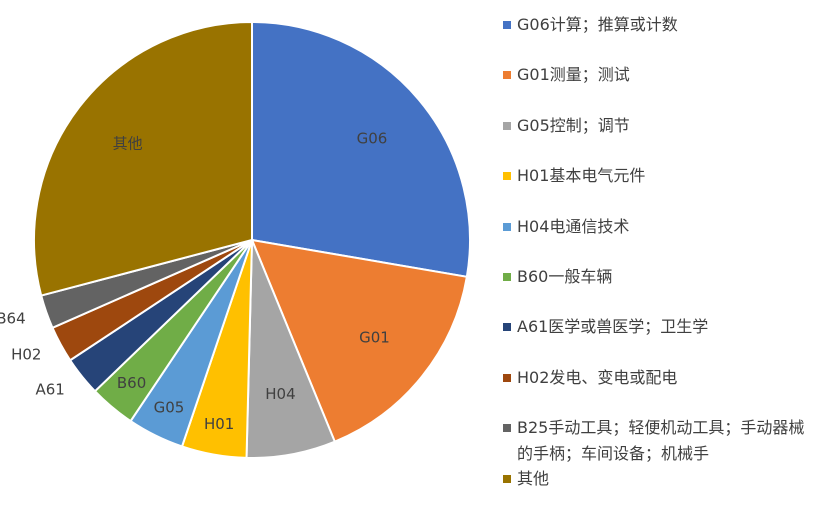 This screenshot has height=516, width=818. What do you see at coordinates (573, 75) in the screenshot?
I see `legend-label: G01测量；测试` at bounding box center [573, 75].